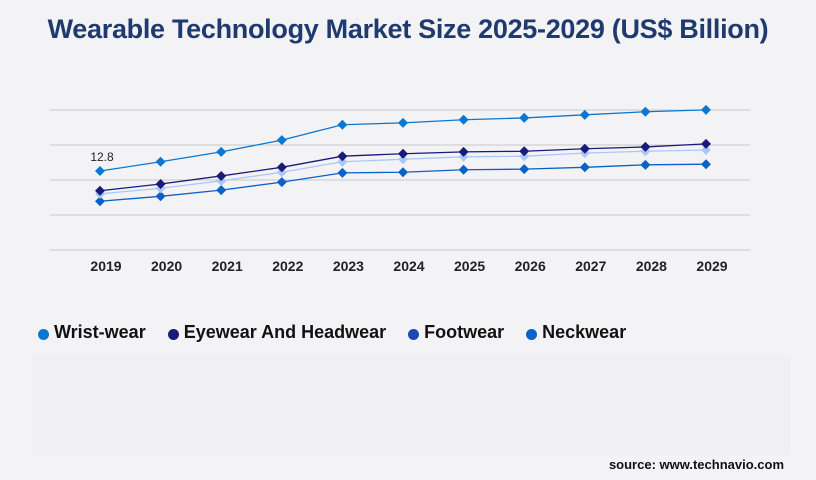  I want to click on legend-item: Wrist-wear, so click(92, 332).